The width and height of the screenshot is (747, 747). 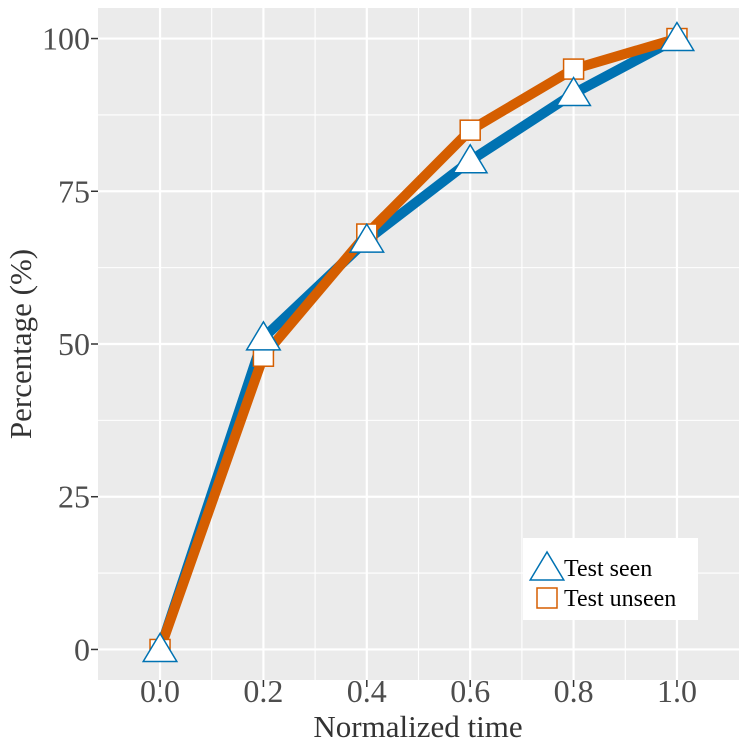 I want to click on legend-key-triangle, so click(x=547, y=565).